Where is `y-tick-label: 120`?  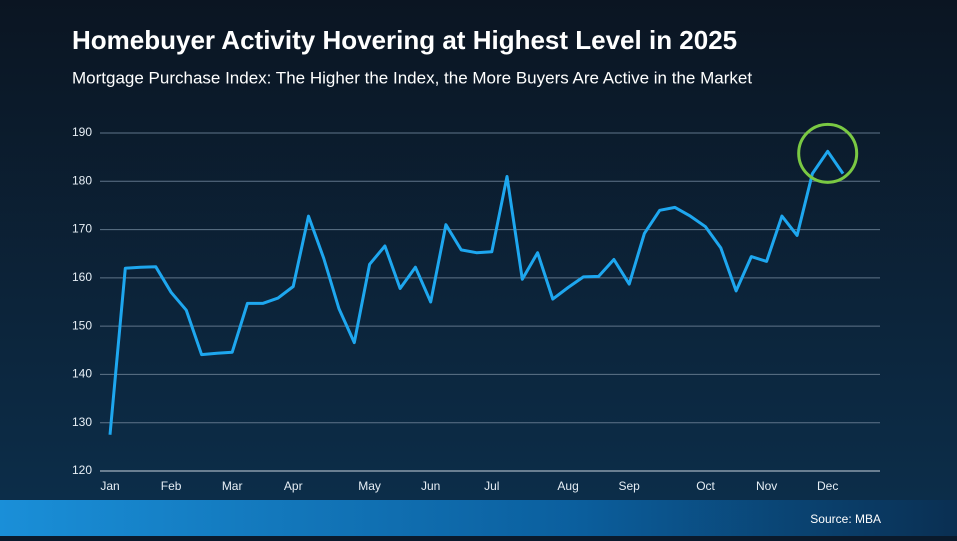 y-tick-label: 120 is located at coordinates (82, 470).